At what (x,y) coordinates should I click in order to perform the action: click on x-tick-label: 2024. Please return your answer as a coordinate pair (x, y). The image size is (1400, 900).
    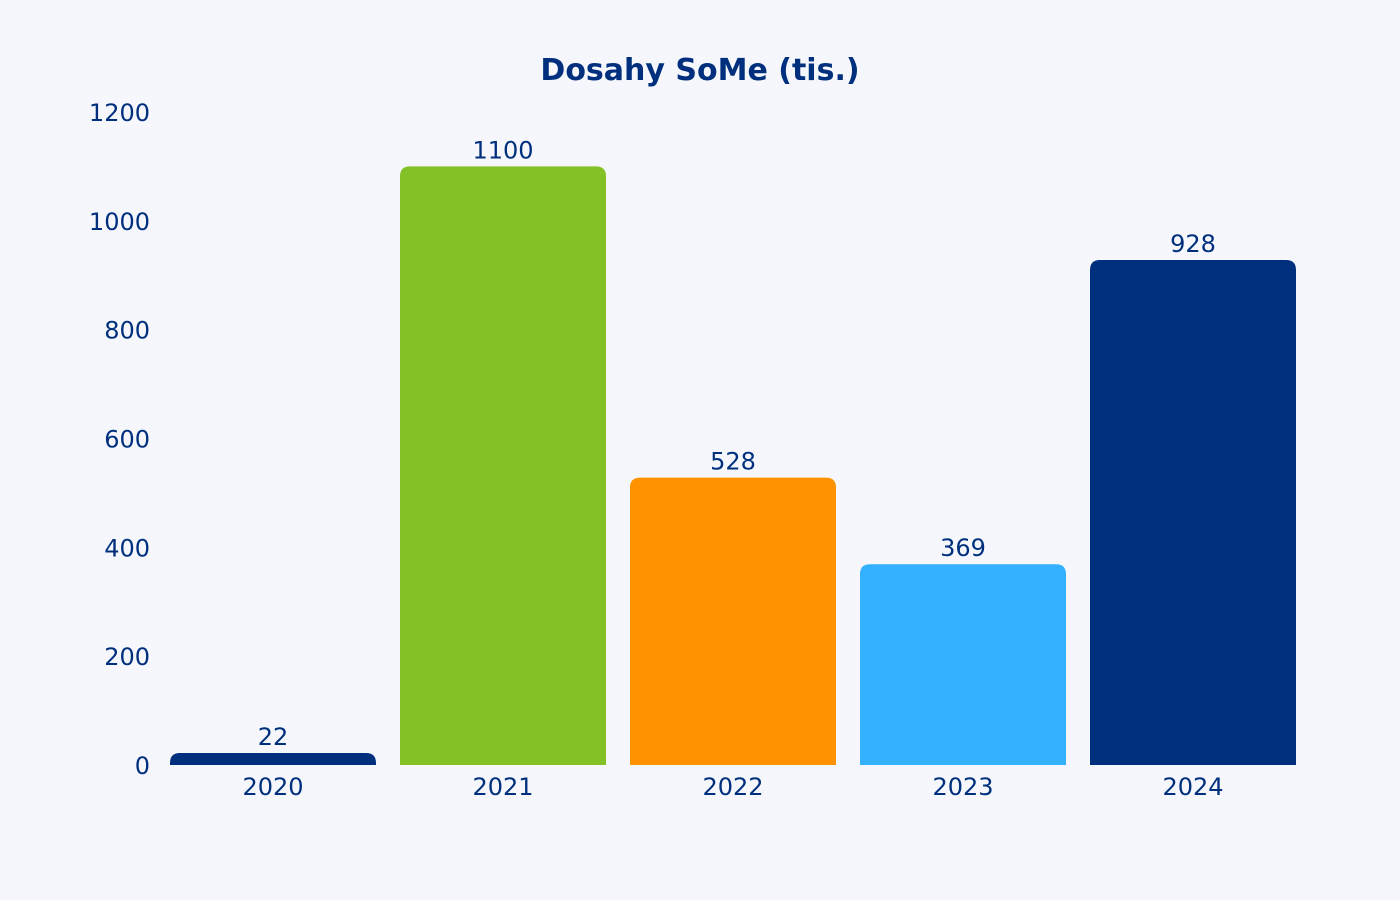
    Looking at the image, I should click on (1192, 787).